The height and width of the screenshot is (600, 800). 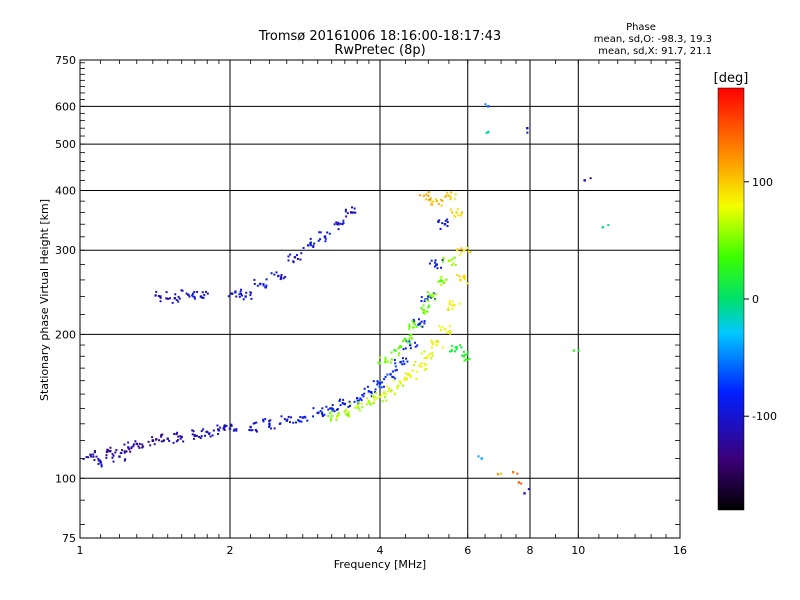 What do you see at coordinates (44, 300) in the screenshot?
I see `y-axis-label: Stationary phase Virtual Height [km]` at bounding box center [44, 300].